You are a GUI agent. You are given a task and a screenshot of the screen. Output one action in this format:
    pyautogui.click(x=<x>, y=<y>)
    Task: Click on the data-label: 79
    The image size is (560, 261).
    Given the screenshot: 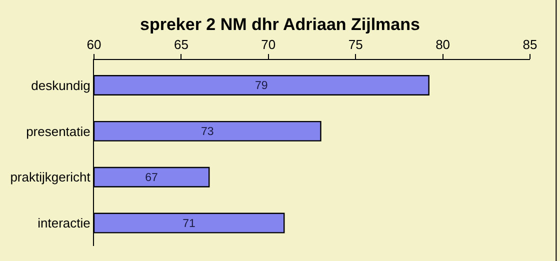 What is the action you would take?
    pyautogui.click(x=261, y=86)
    